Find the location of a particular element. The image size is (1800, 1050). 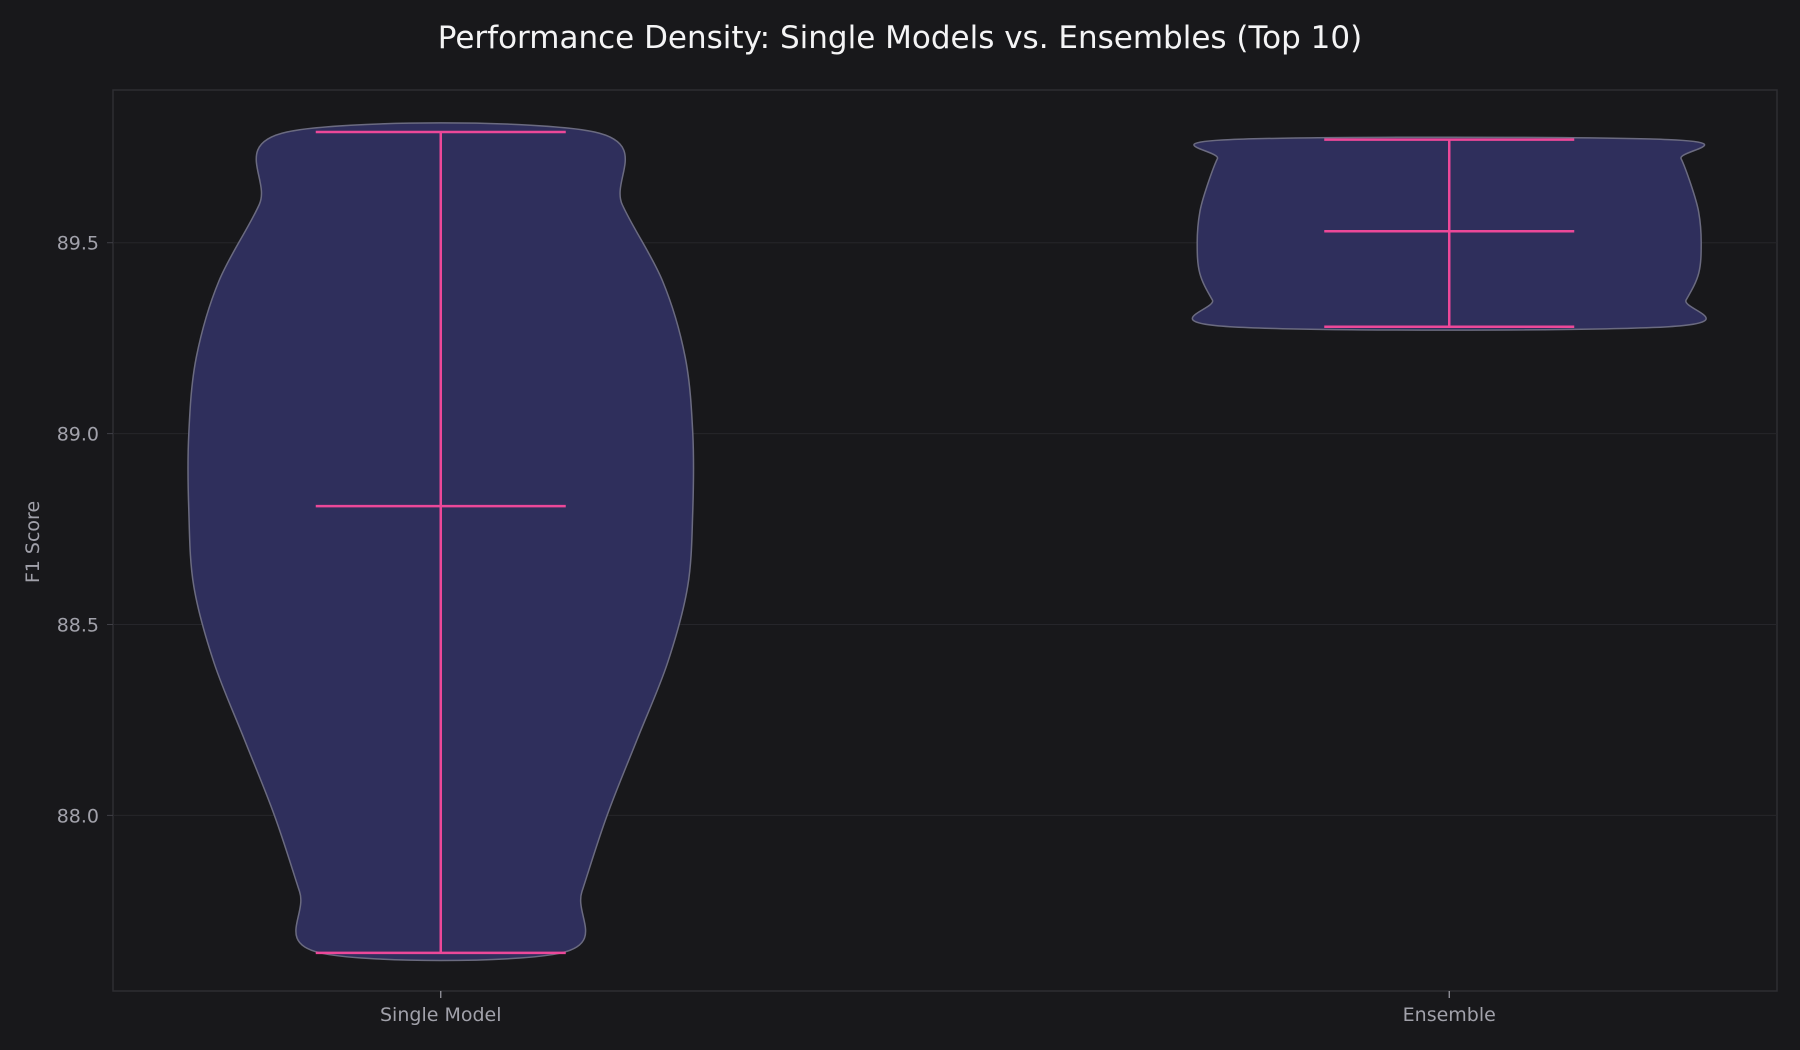

y-tick-label: 89.5 is located at coordinates (78, 244).